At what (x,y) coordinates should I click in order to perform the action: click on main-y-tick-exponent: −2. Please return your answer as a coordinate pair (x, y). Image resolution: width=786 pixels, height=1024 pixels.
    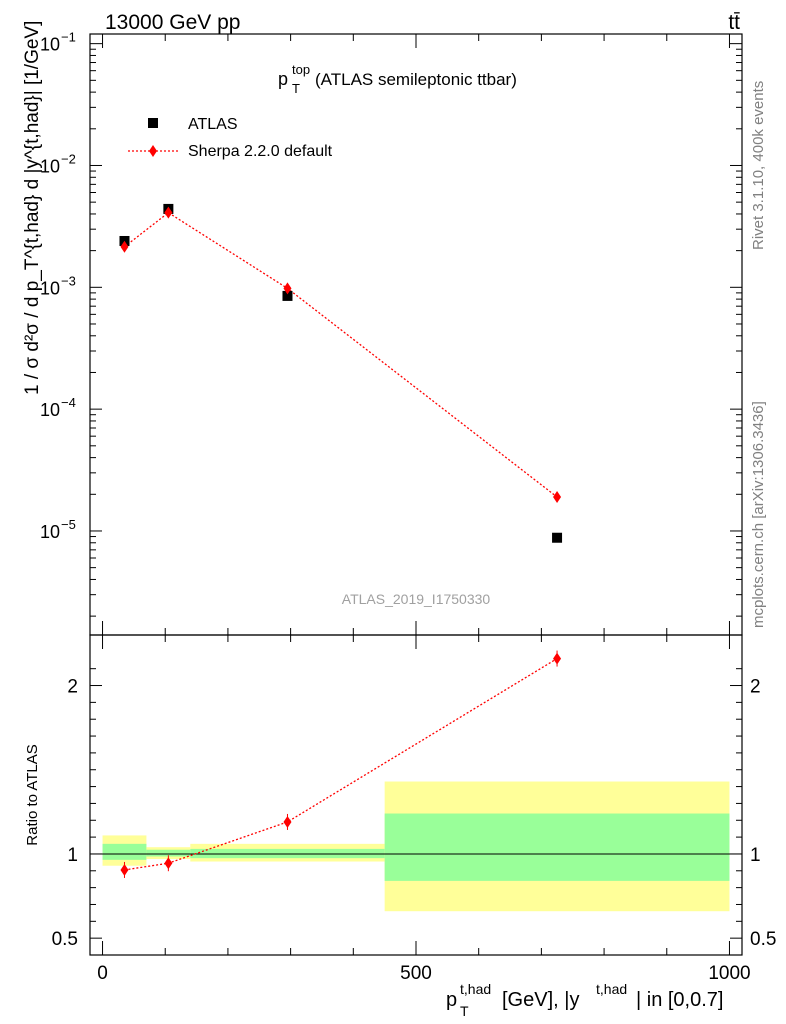
    Looking at the image, I should click on (68, 158).